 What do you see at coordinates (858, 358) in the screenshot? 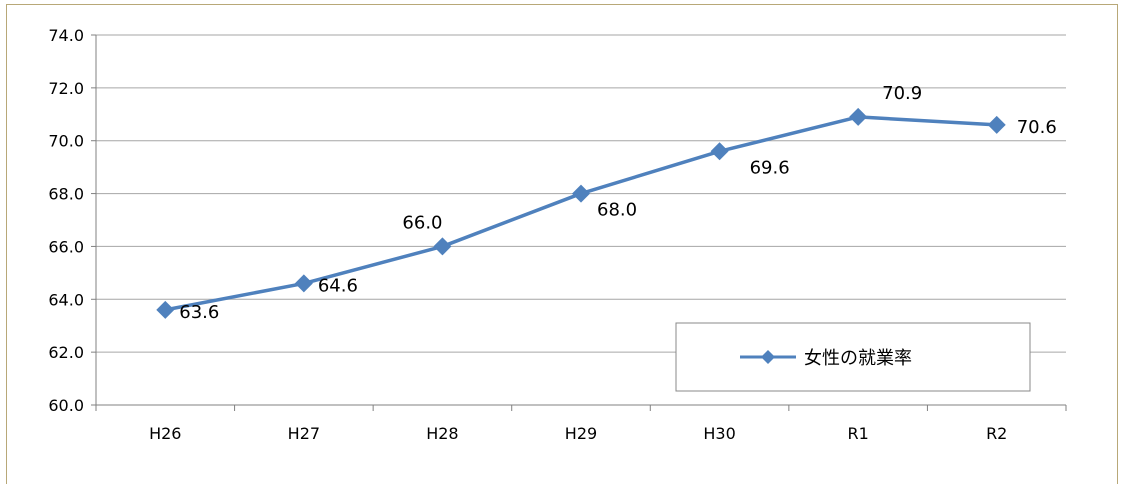
I see `legend-label: 女性の就業率` at bounding box center [858, 358].